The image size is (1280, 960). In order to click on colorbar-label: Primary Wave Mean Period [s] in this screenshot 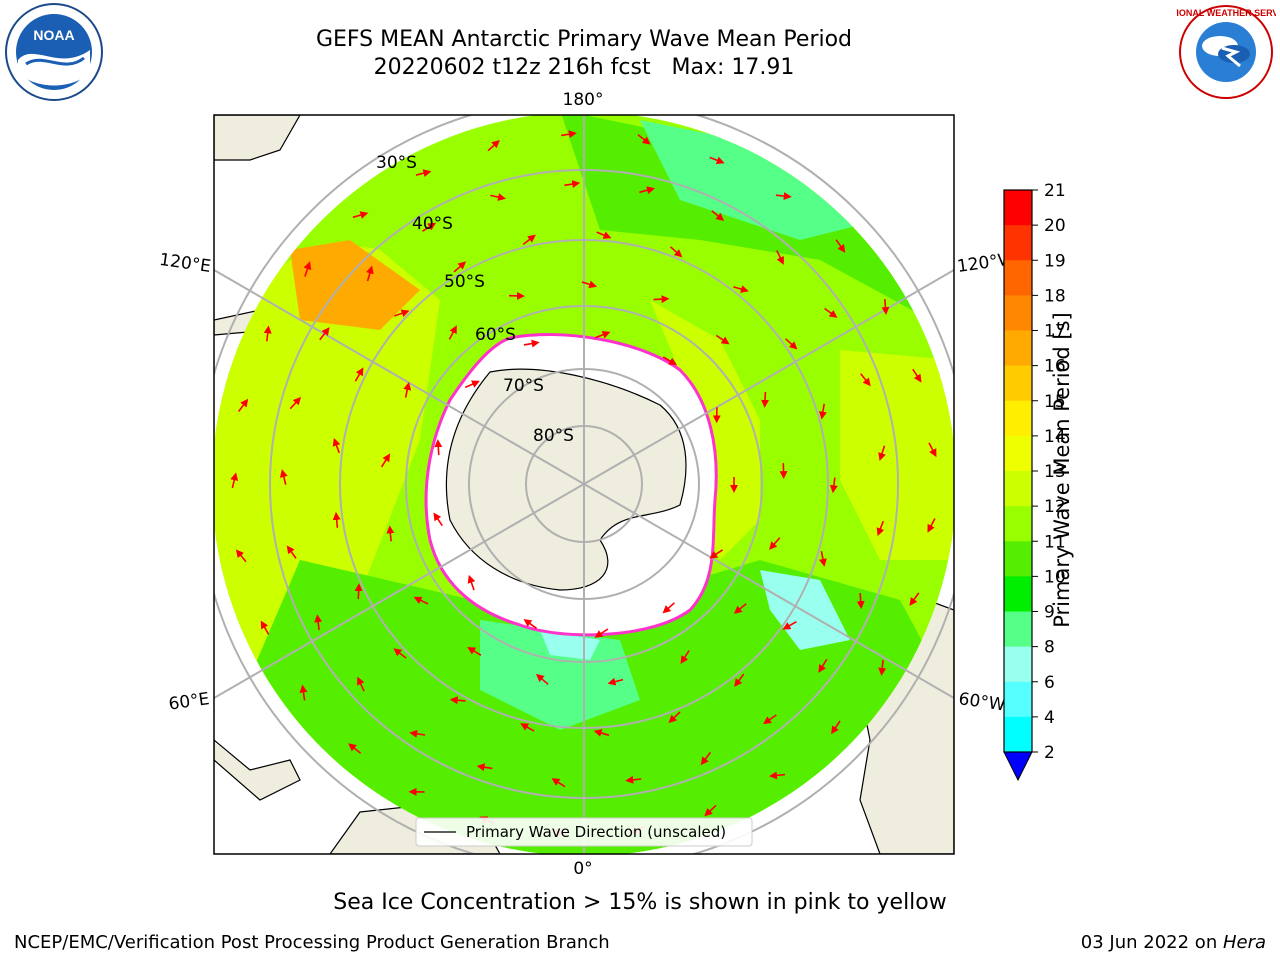, I will do `click(1062, 470)`.